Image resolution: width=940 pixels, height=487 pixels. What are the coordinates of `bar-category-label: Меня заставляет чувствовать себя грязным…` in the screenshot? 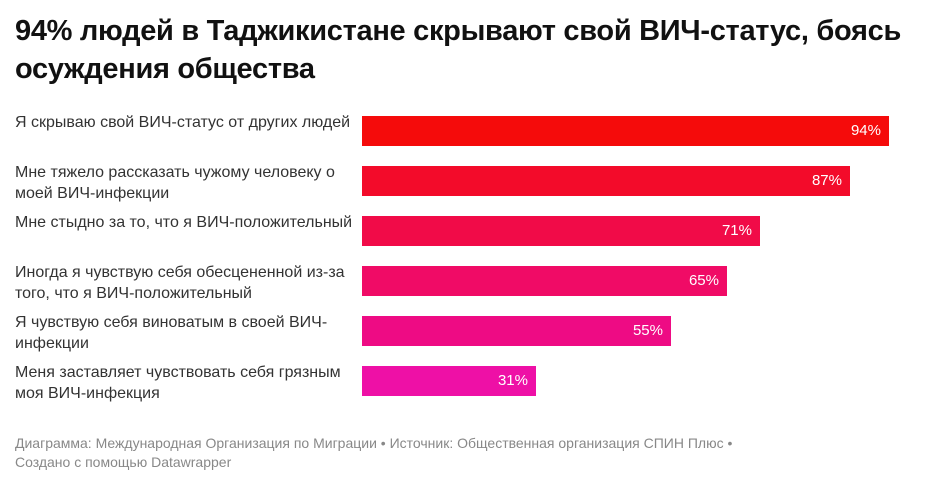 It's located at (178, 383).